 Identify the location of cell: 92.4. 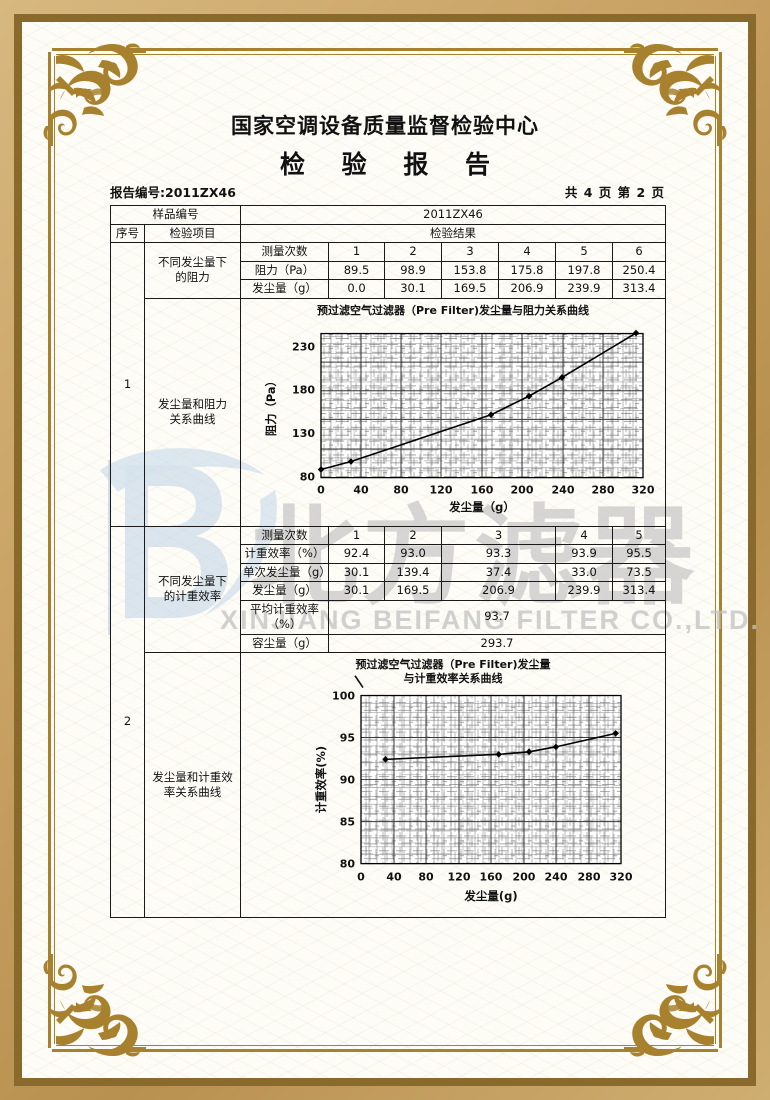
(356, 554).